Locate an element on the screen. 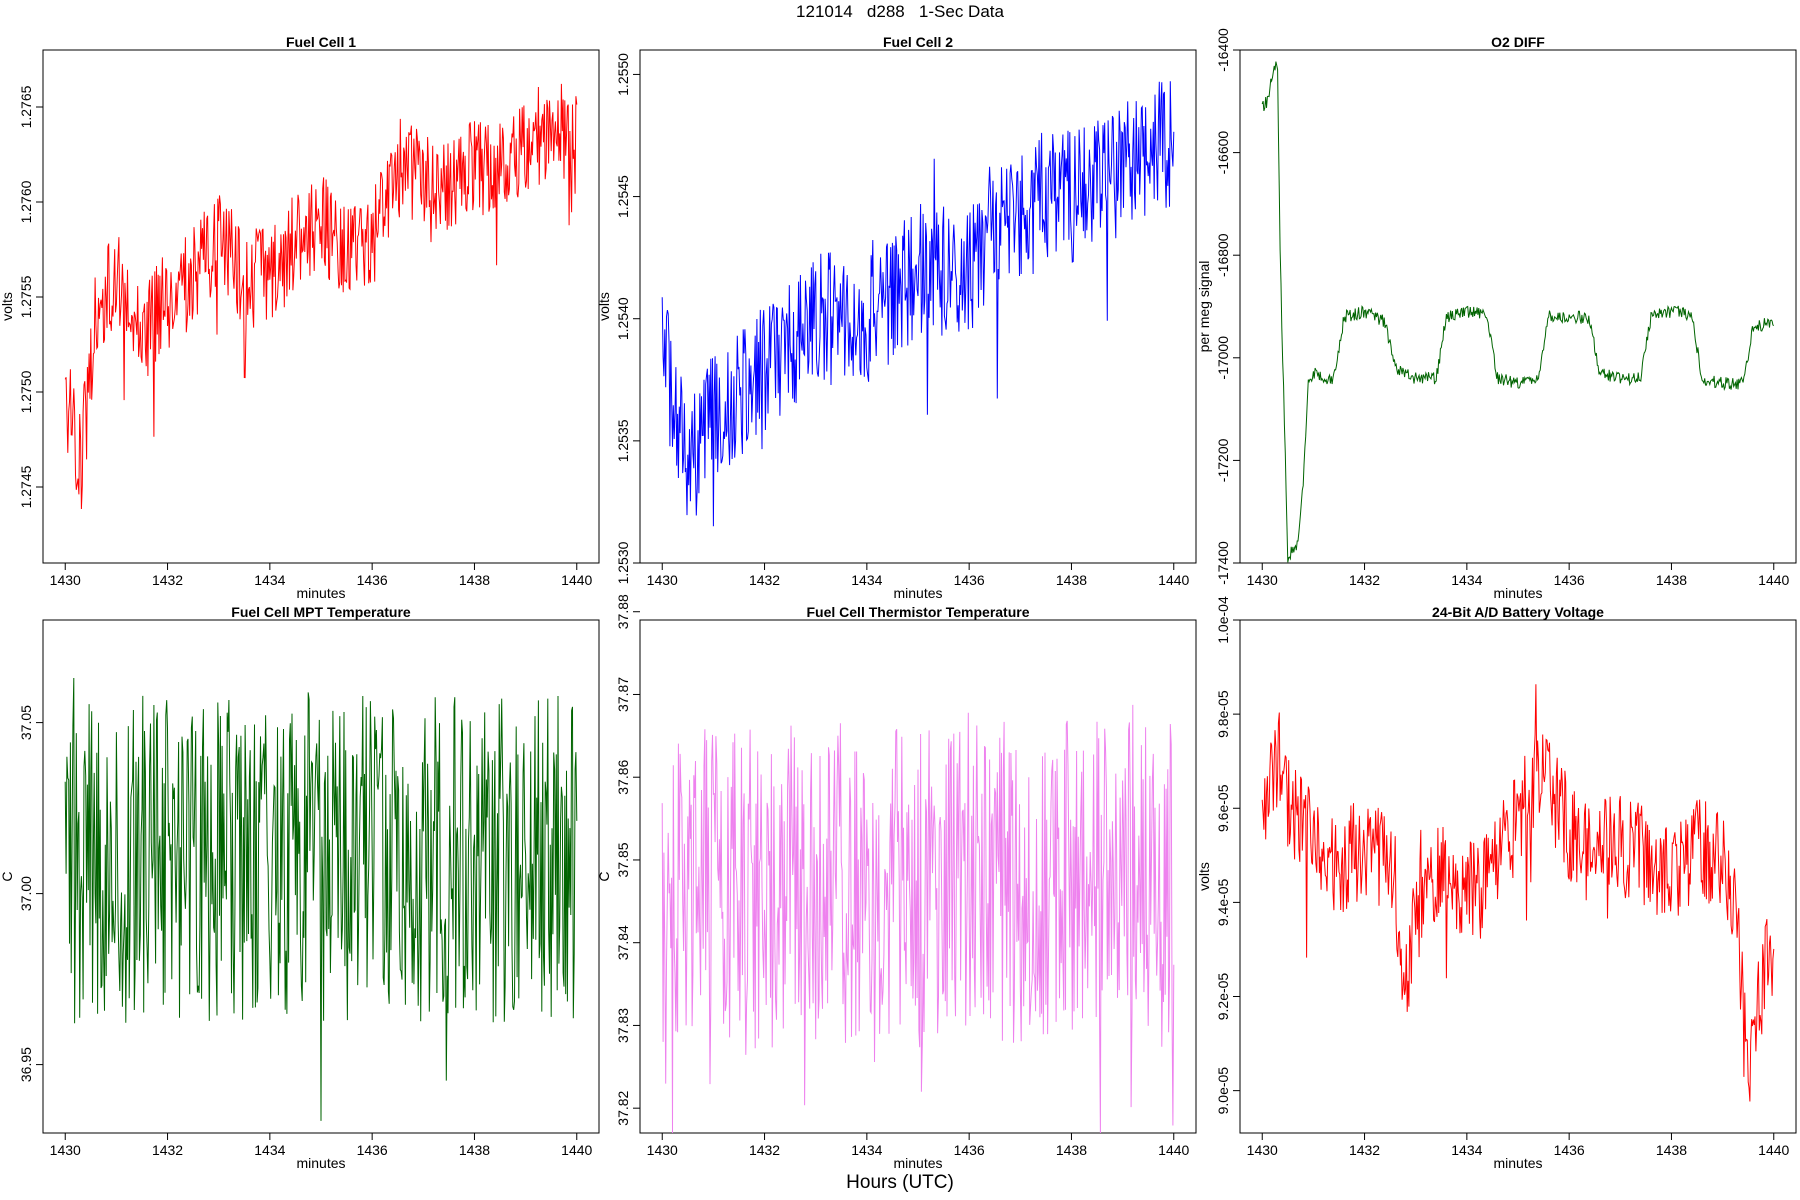  y-tick-label: 1.2545 is located at coordinates (623, 196).